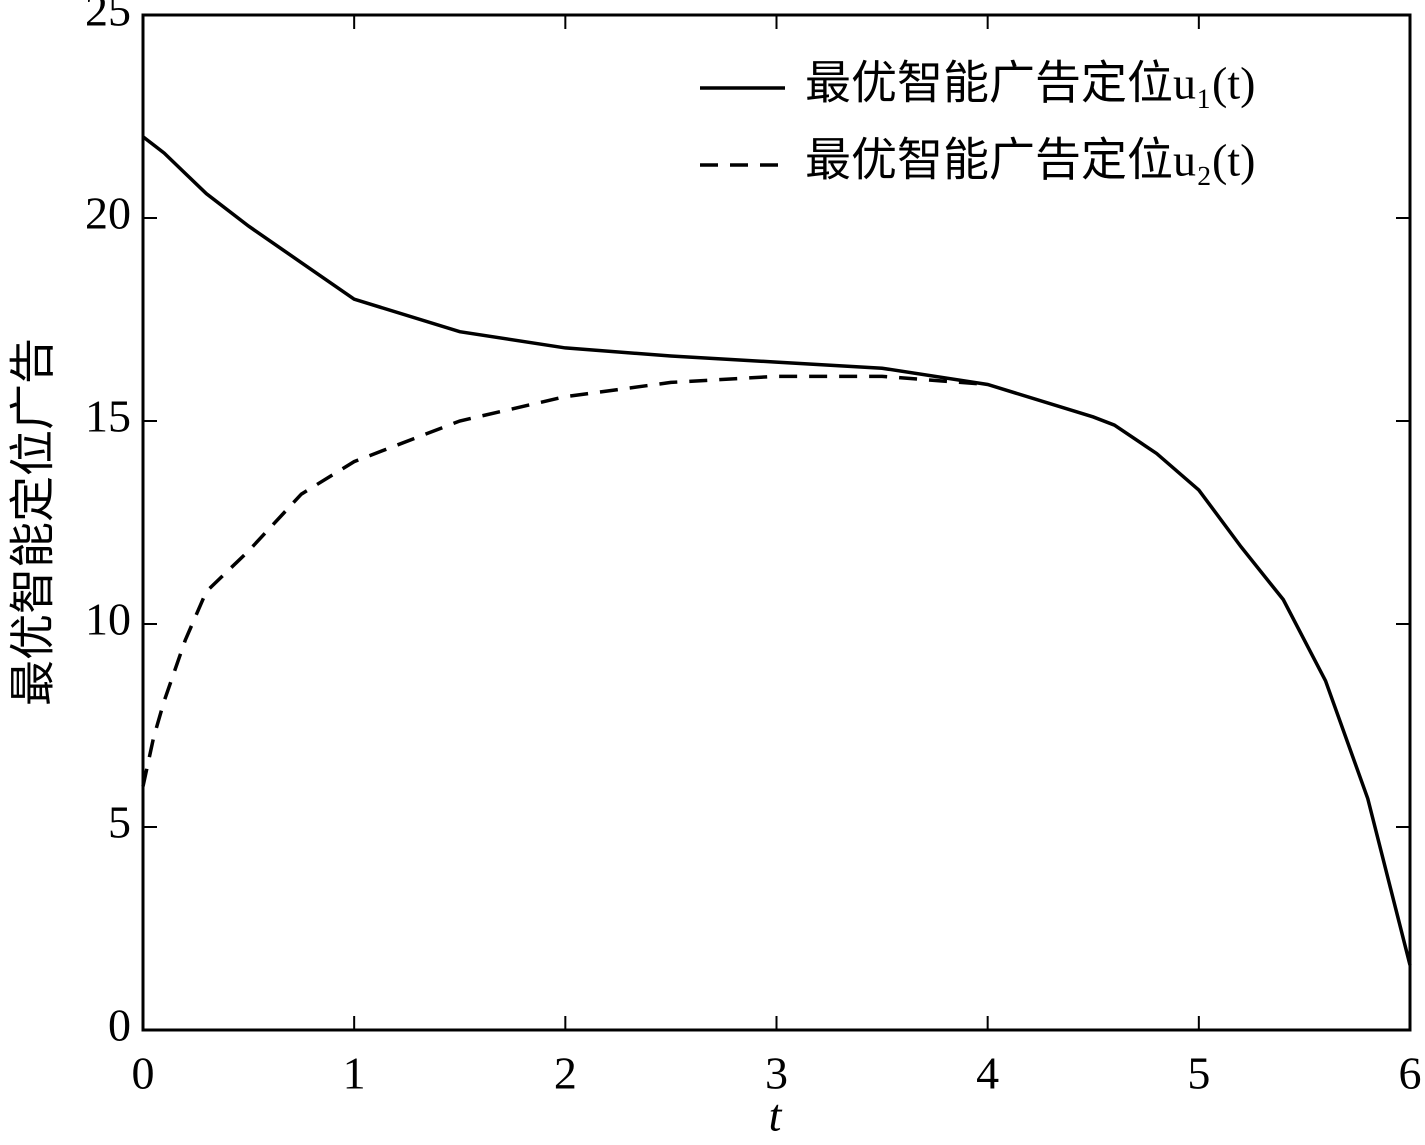 This screenshot has height=1145, width=1425. I want to click on x-tick-label: 0, so click(143, 1073).